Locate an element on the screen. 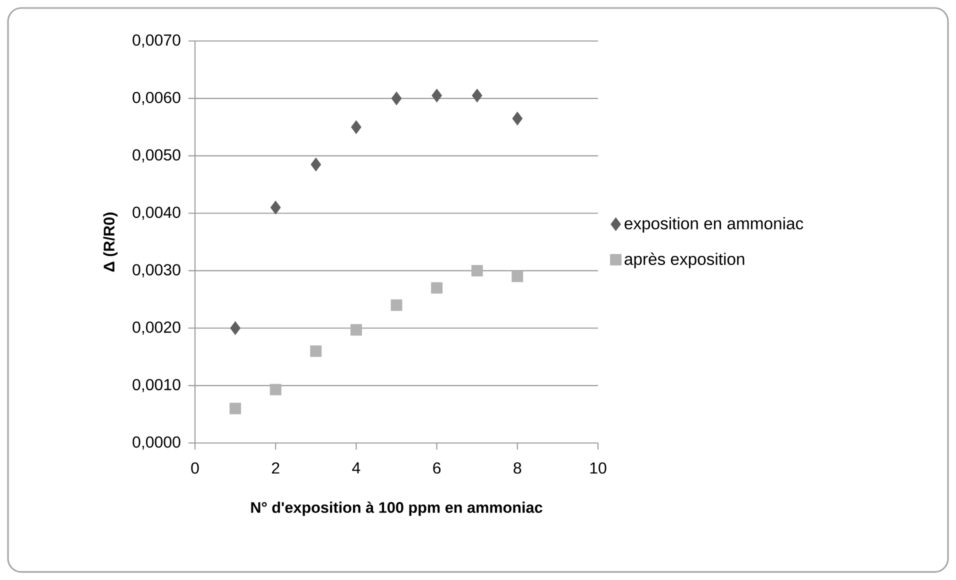  y-tick-label: 0,0040 is located at coordinates (156, 213).